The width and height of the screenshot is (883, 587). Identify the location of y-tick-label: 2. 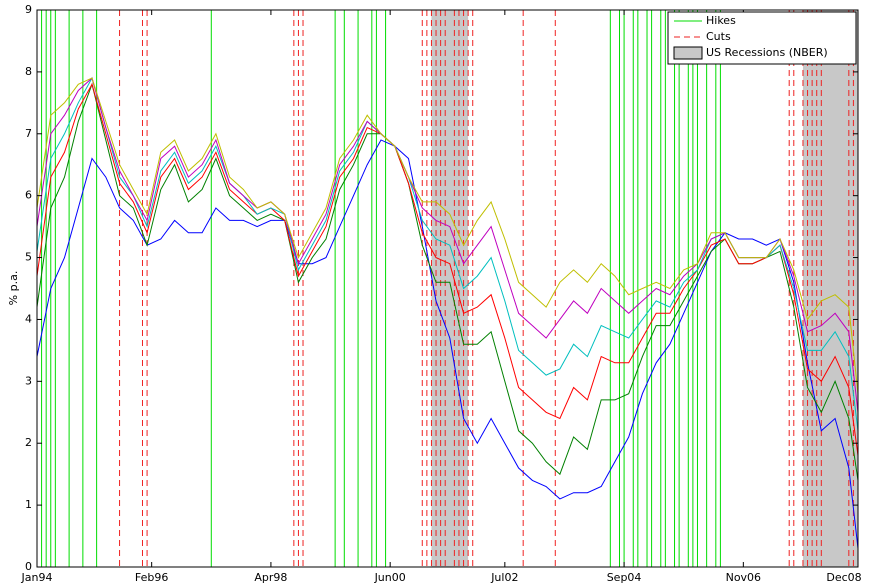
(28, 442).